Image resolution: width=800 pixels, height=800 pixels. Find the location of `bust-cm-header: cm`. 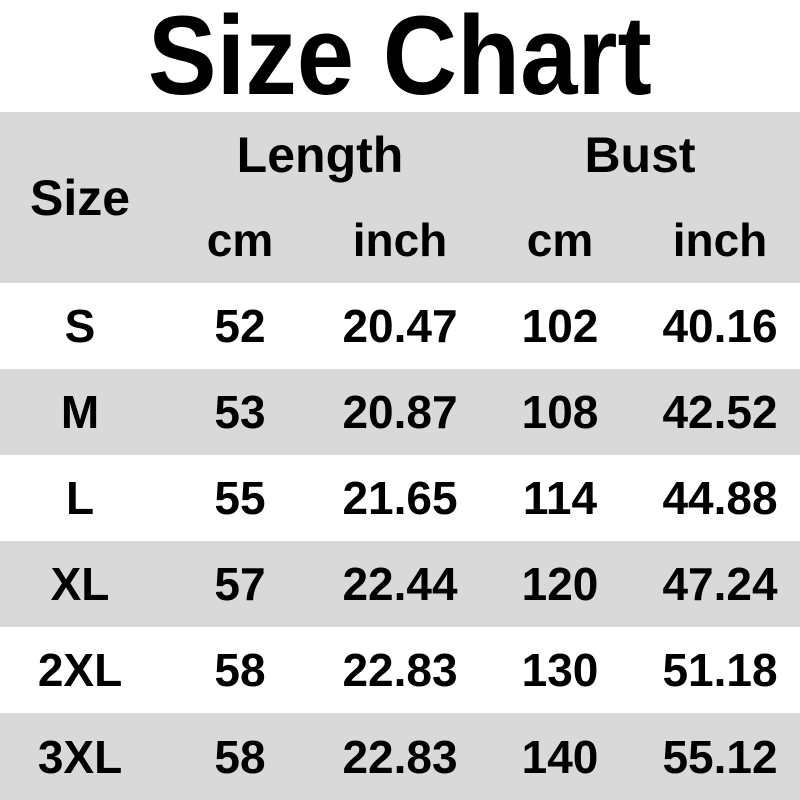

bust-cm-header: cm is located at coordinates (560, 240).